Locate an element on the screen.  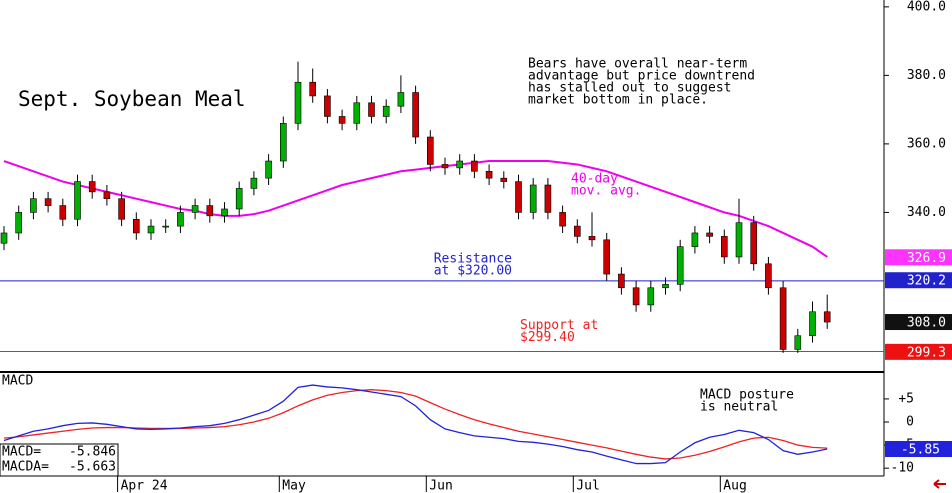
x-tick-label: May is located at coordinates (294, 486).